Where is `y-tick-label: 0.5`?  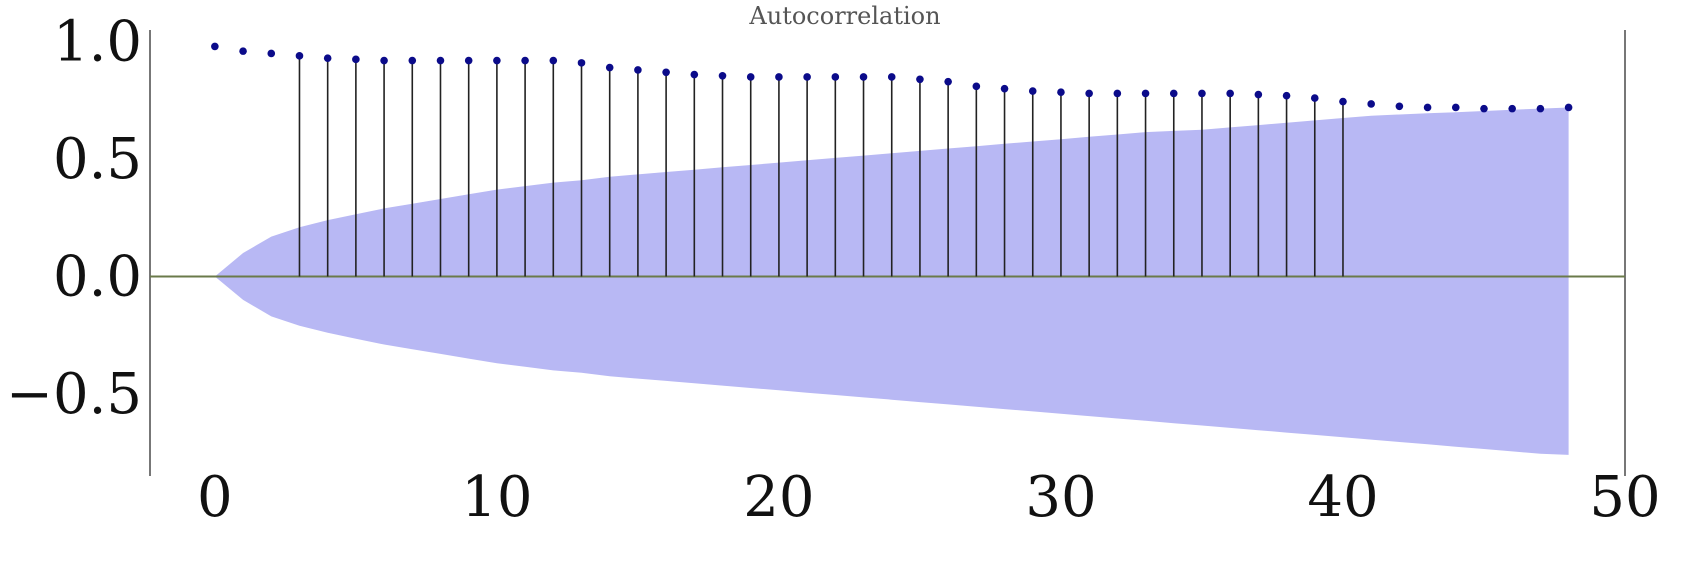 y-tick-label: 0.5 is located at coordinates (97, 159).